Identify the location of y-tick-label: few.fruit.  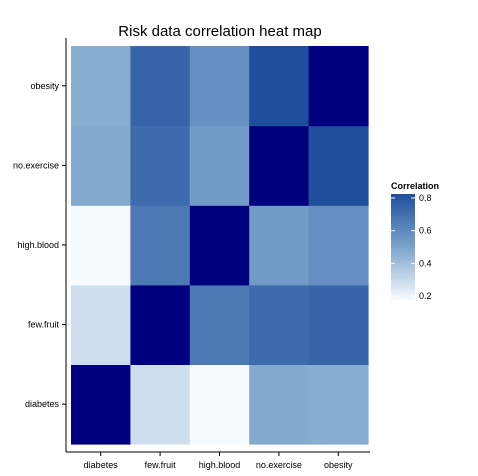
(44, 325).